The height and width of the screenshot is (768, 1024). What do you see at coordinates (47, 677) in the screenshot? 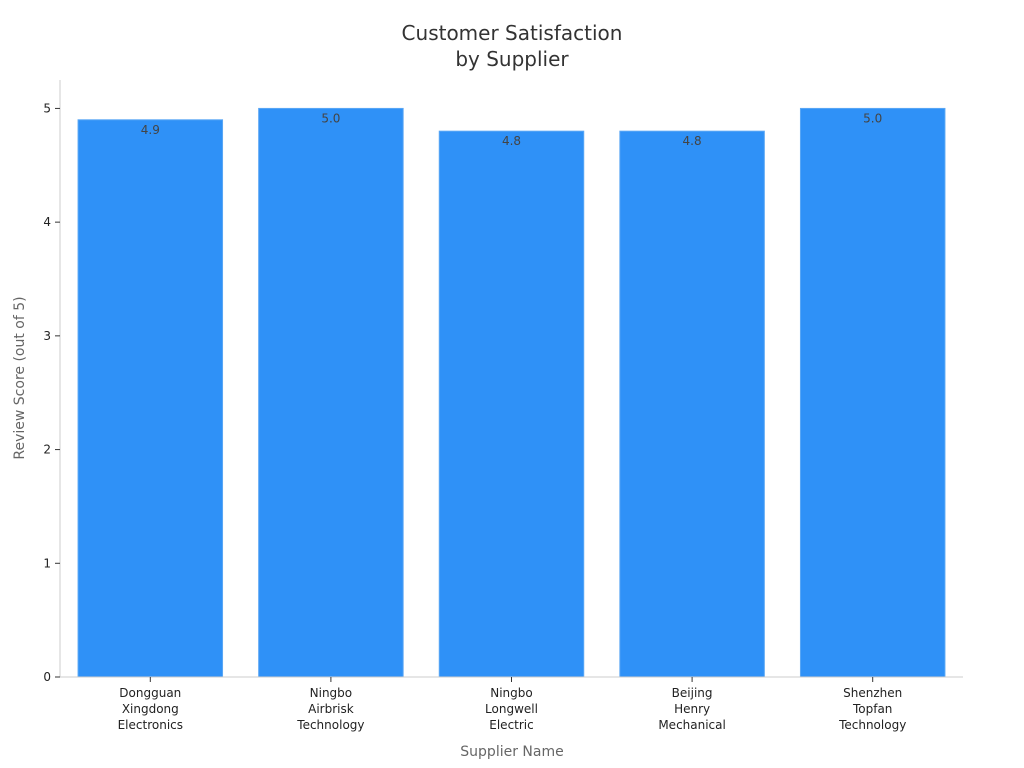
I see `y-tick-label: 0` at bounding box center [47, 677].